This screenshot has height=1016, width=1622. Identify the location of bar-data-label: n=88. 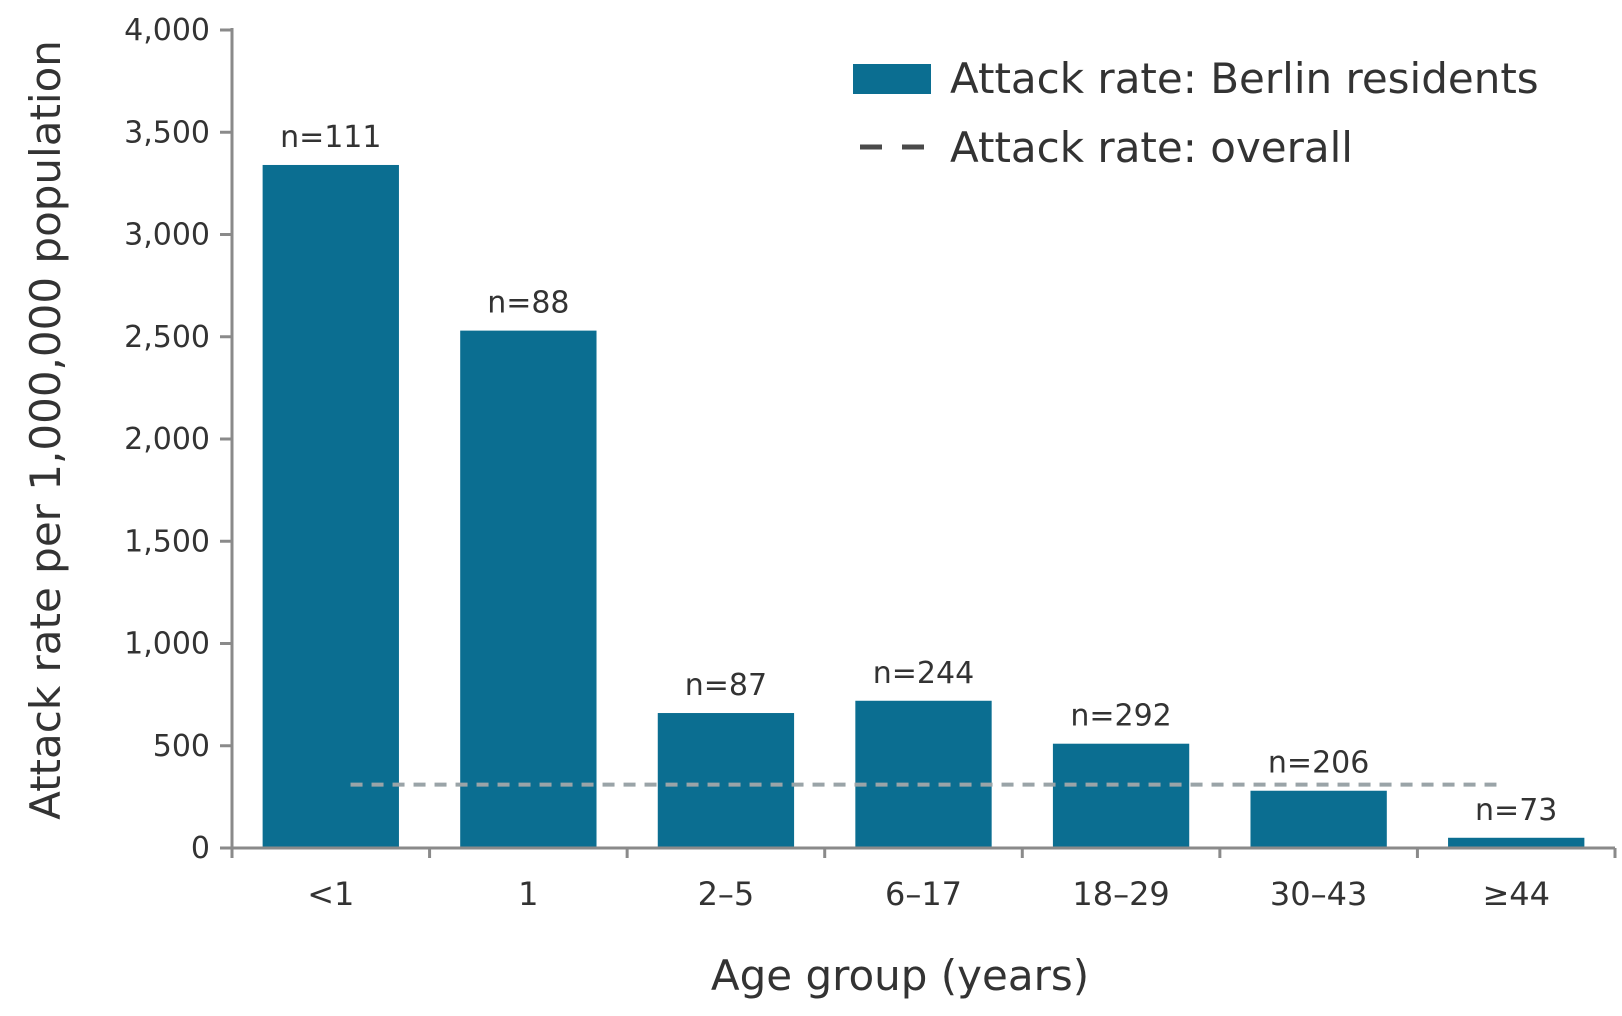
(528, 303).